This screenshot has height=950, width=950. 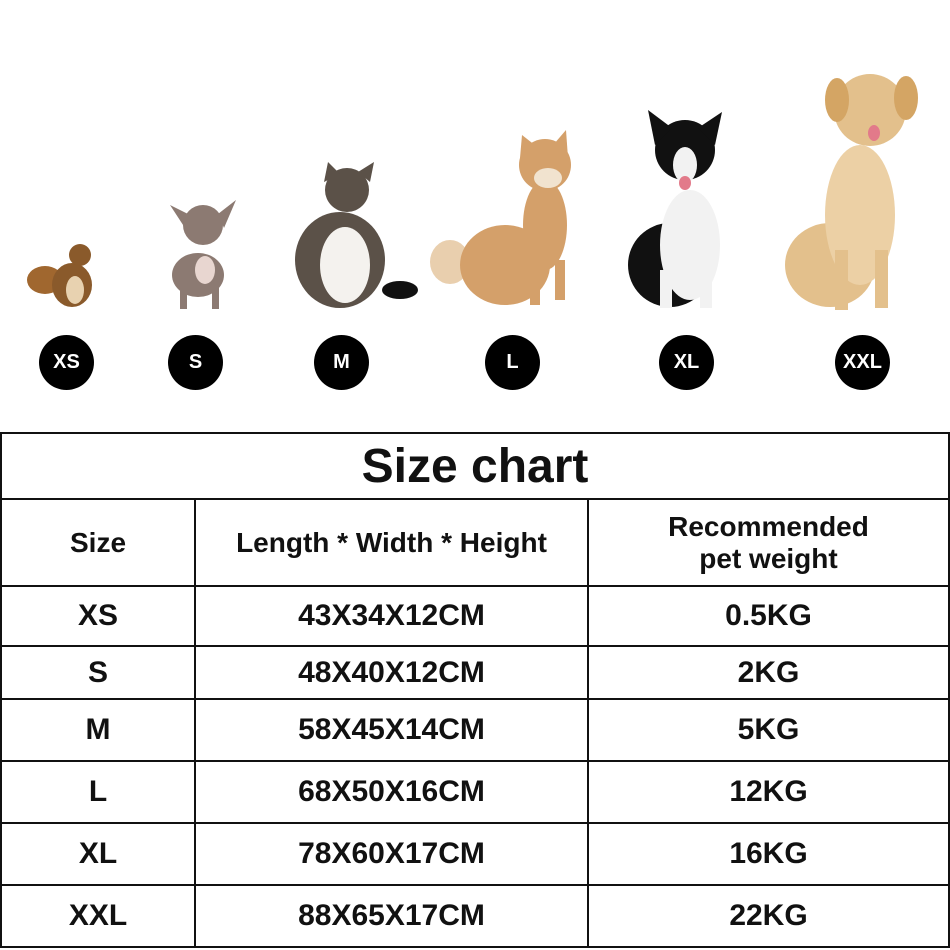 What do you see at coordinates (391, 916) in the screenshot?
I see `cell-dimensions: 88X65X17CM` at bounding box center [391, 916].